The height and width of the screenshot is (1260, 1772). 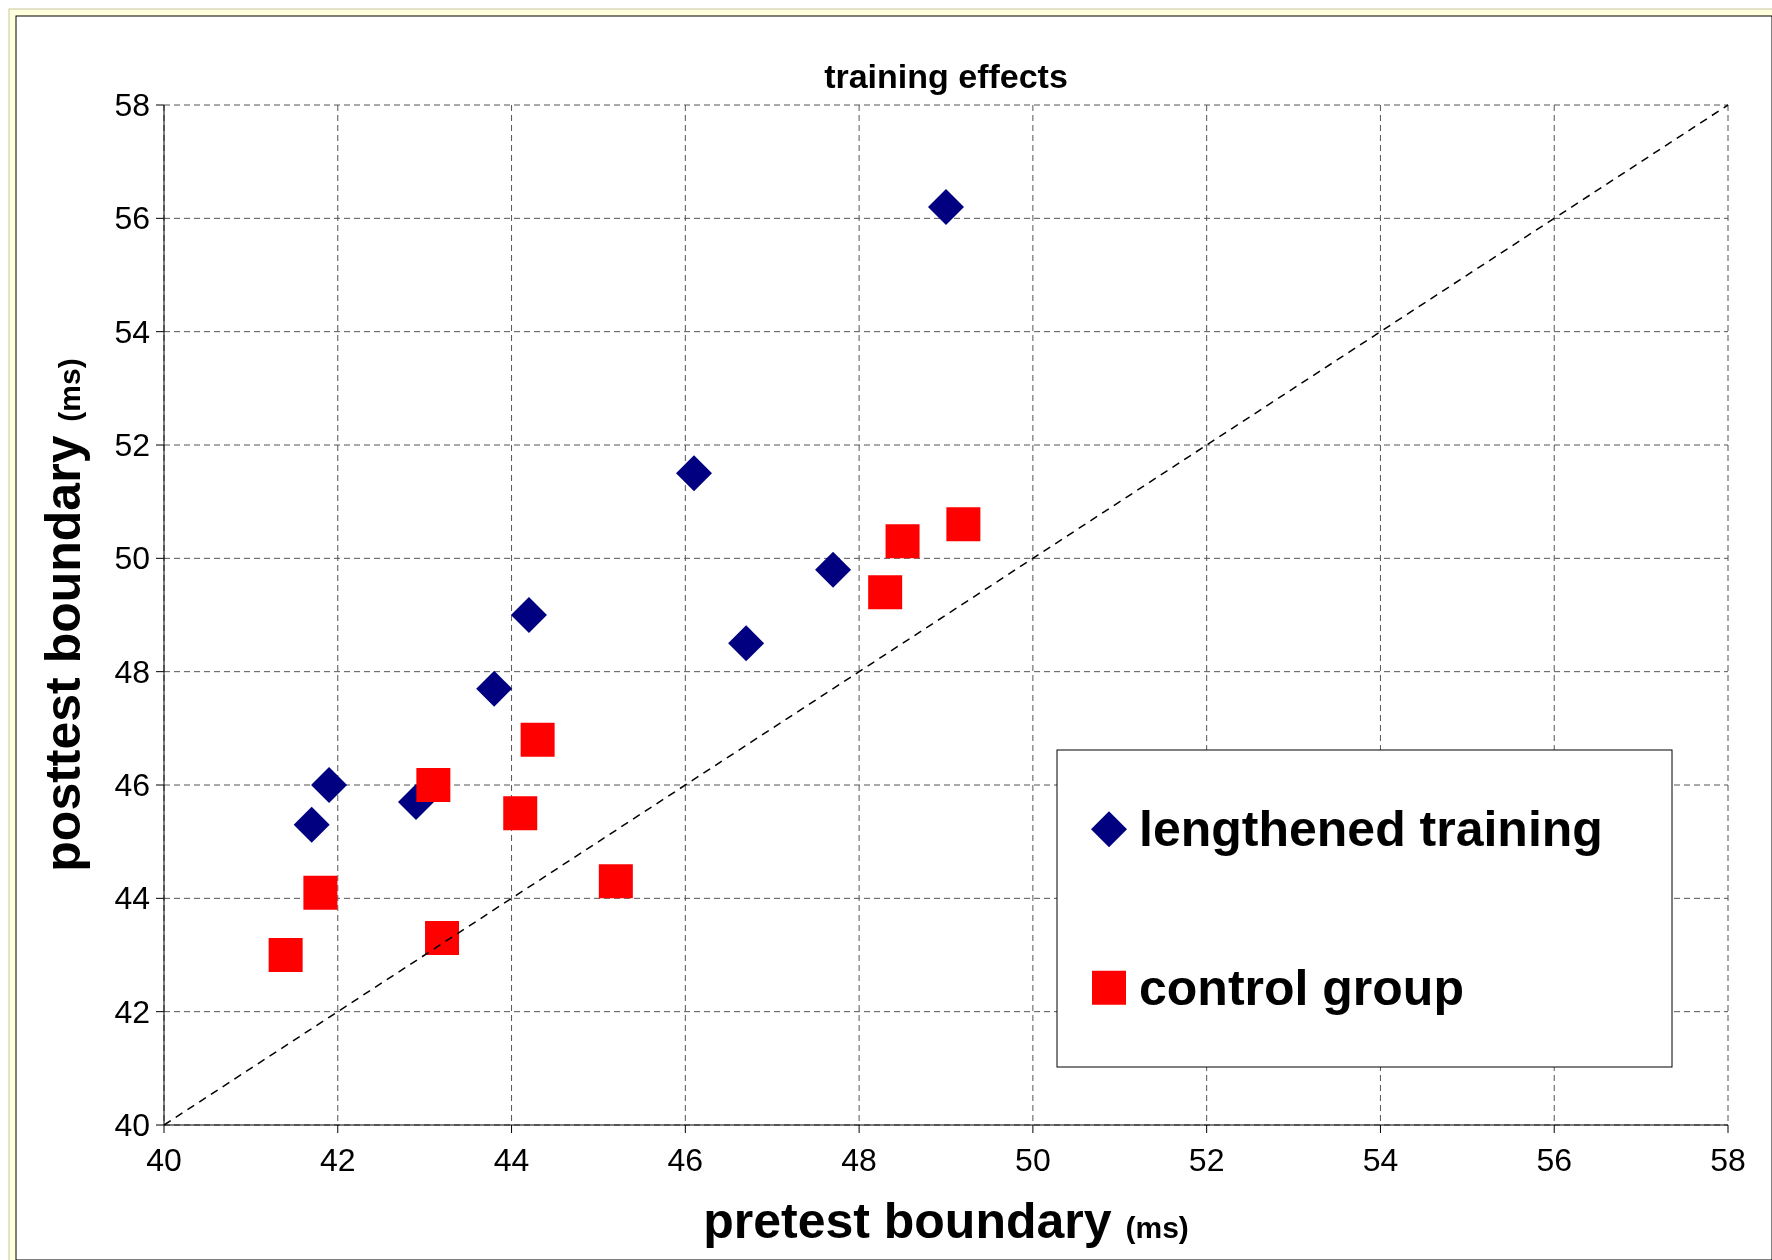 I want to click on x-tick-label: 42, so click(x=337, y=1160).